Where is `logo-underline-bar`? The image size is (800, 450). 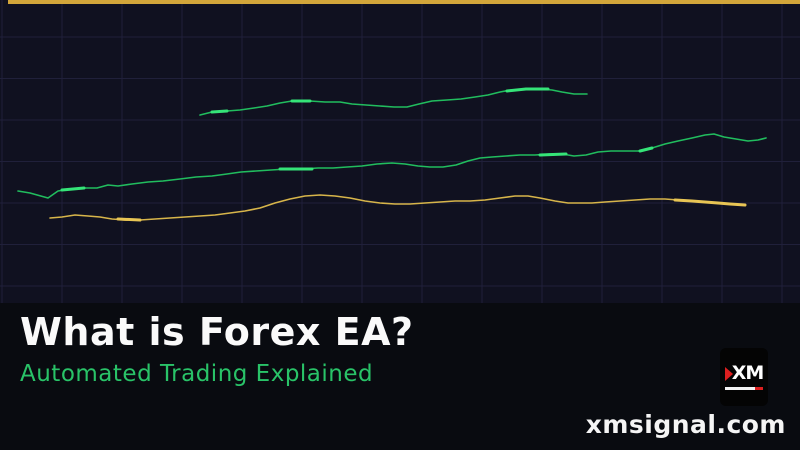 logo-underline-bar is located at coordinates (740, 388).